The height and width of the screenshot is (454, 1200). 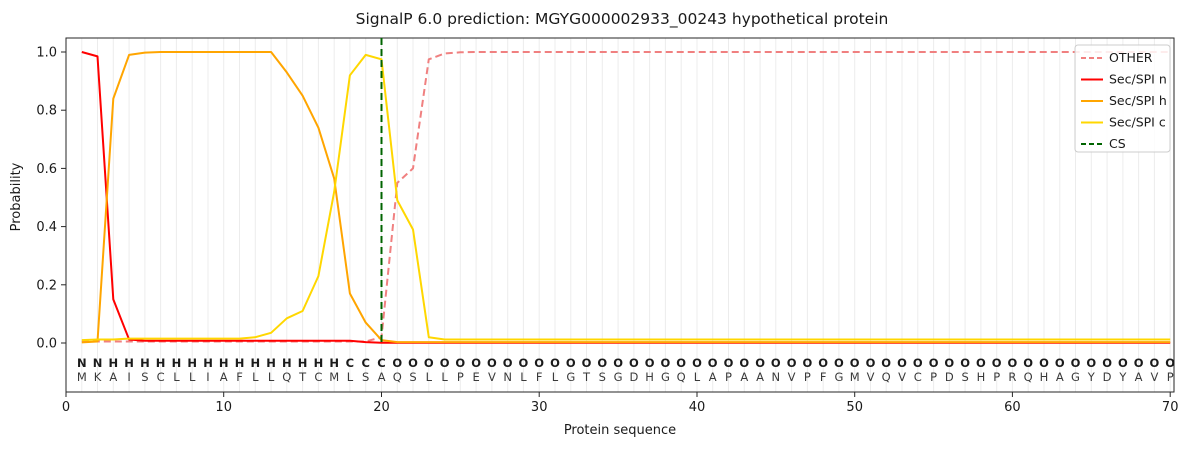 I want to click on legend-label-cs: CS, so click(x=1117, y=143).